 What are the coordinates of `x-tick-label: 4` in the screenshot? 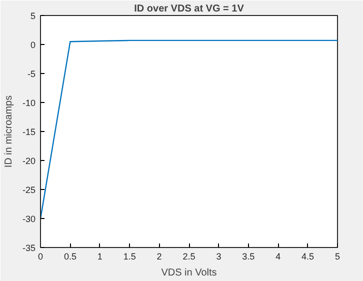 It's located at (278, 257).